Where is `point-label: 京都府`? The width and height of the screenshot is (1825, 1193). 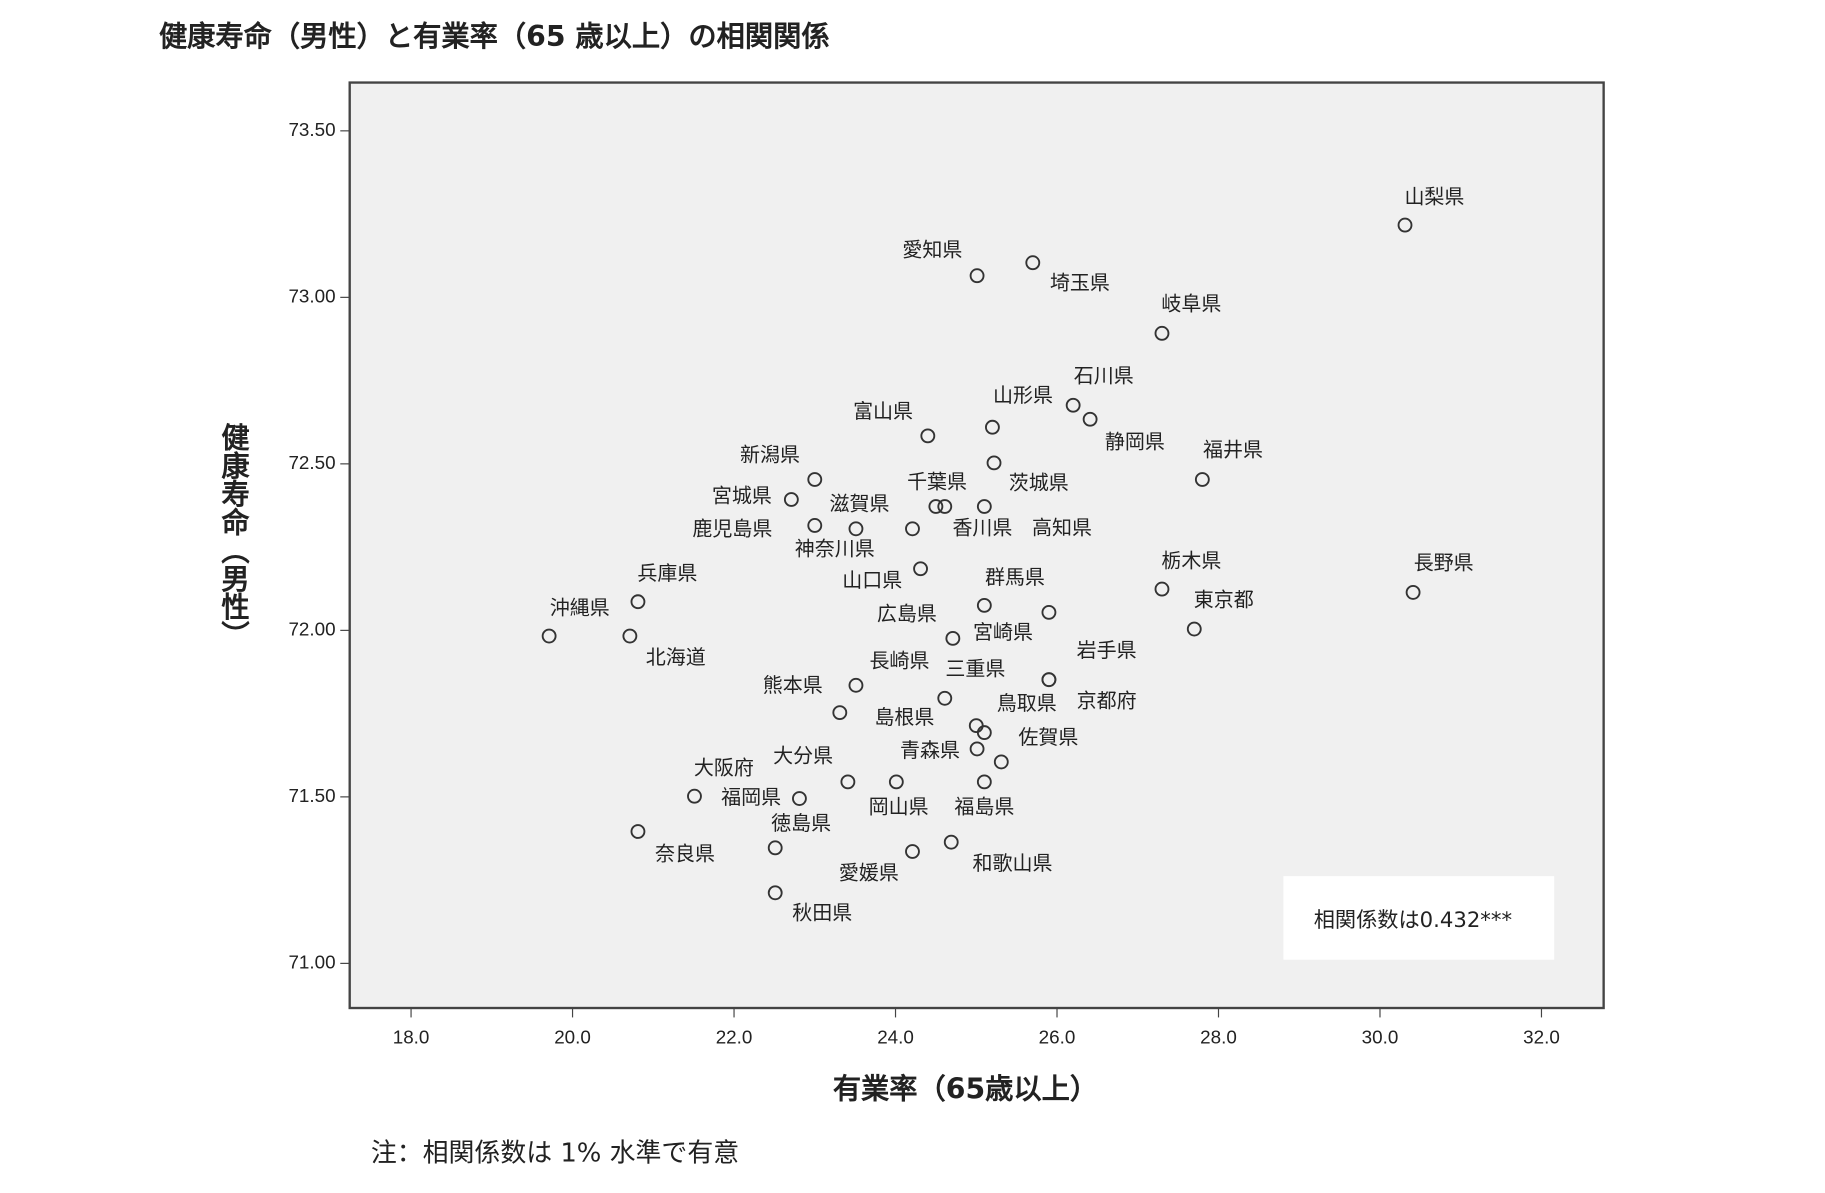 point-label: 京都府 is located at coordinates (1107, 701).